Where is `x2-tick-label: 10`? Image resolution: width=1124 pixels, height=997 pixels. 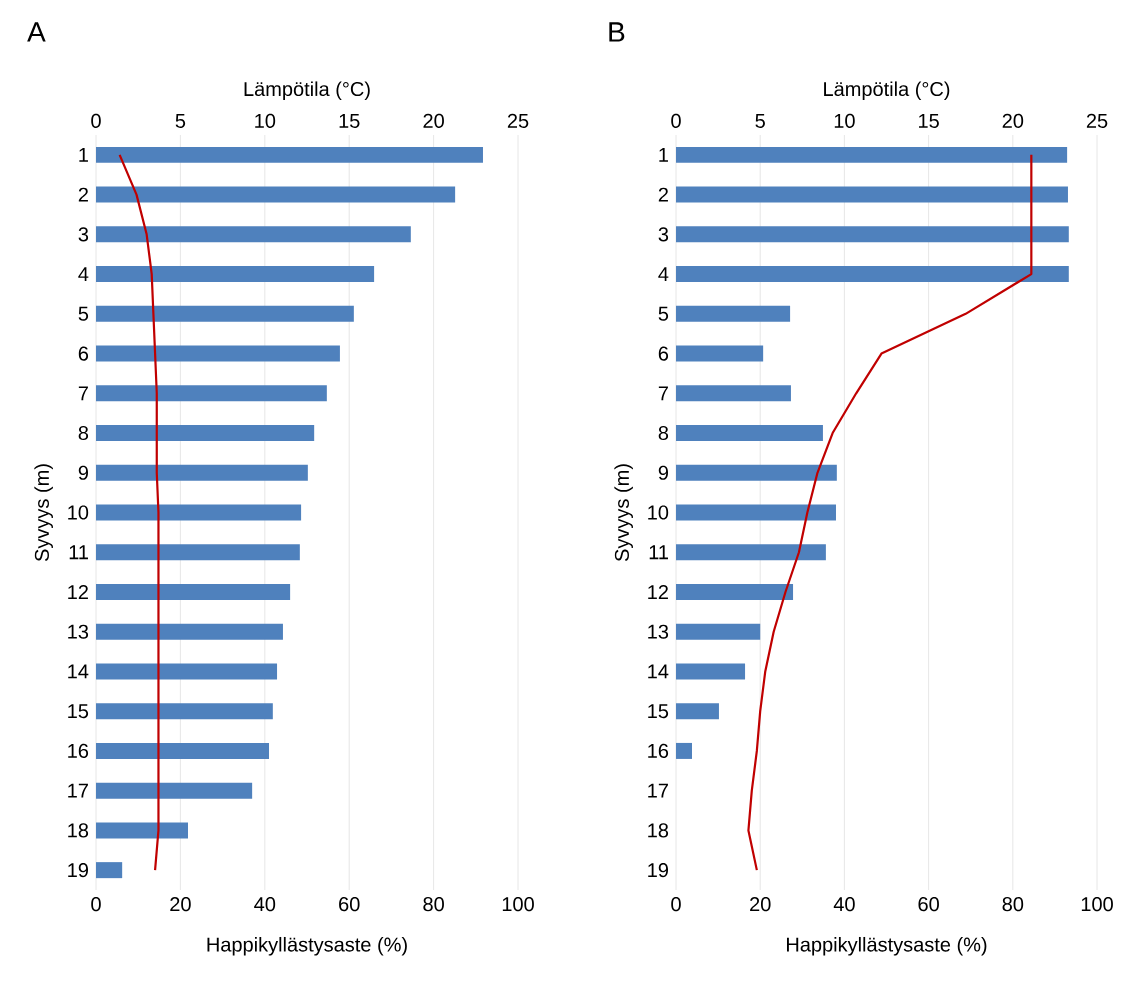
x2-tick-label: 10 is located at coordinates (265, 120).